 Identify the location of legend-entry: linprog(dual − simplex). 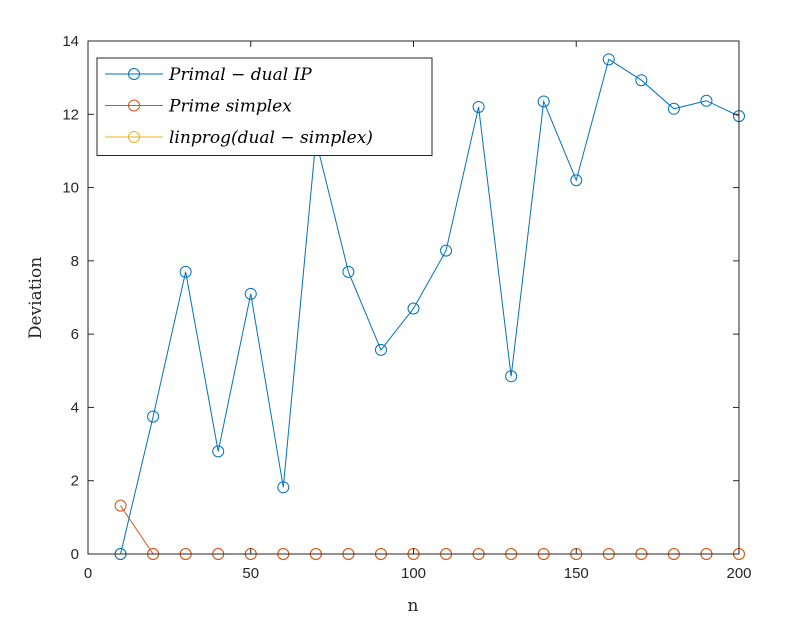
(239, 138).